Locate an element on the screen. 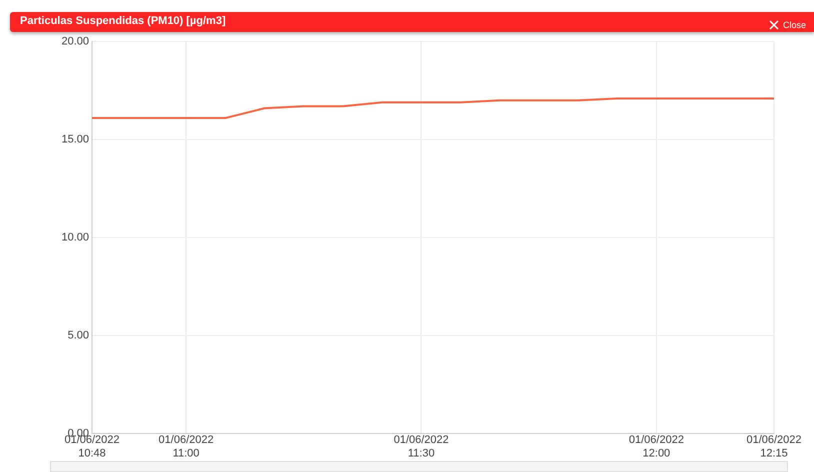  x-tick-label: 01/06/2022 12:00 is located at coordinates (656, 447).